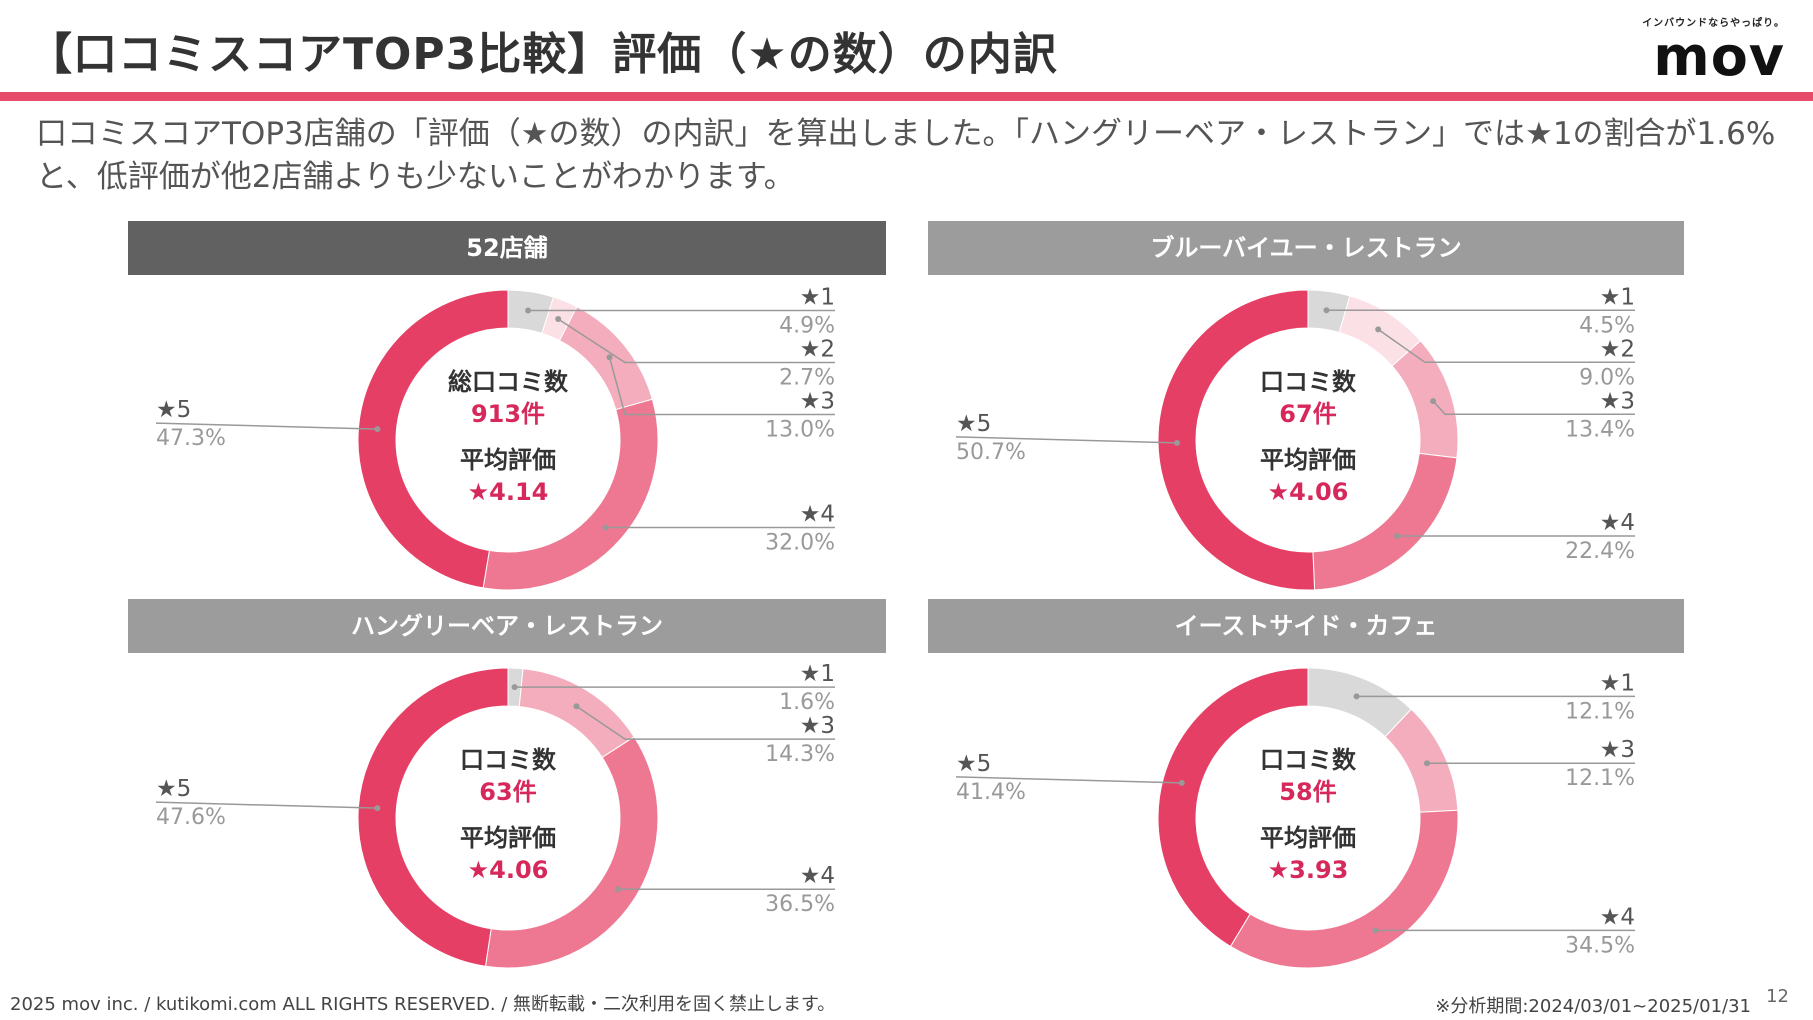 The height and width of the screenshot is (1020, 1813). I want to click on center-count-value: 67件, so click(1307, 414).